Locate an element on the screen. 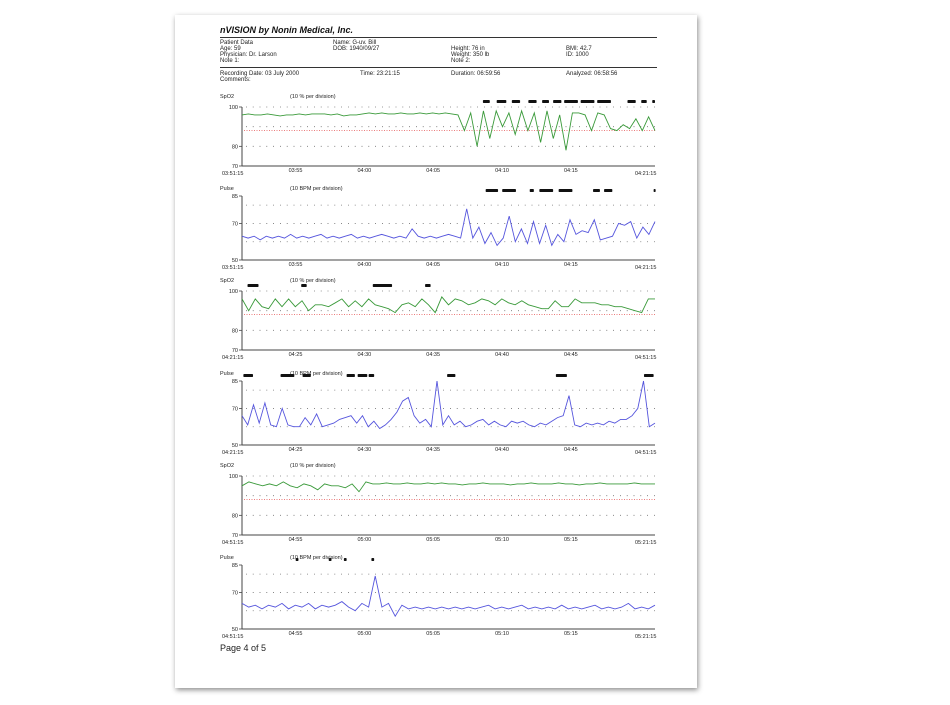 Image resolution: width=950 pixels, height=705 pixels. chart-label: SpO2 is located at coordinates (227, 281).